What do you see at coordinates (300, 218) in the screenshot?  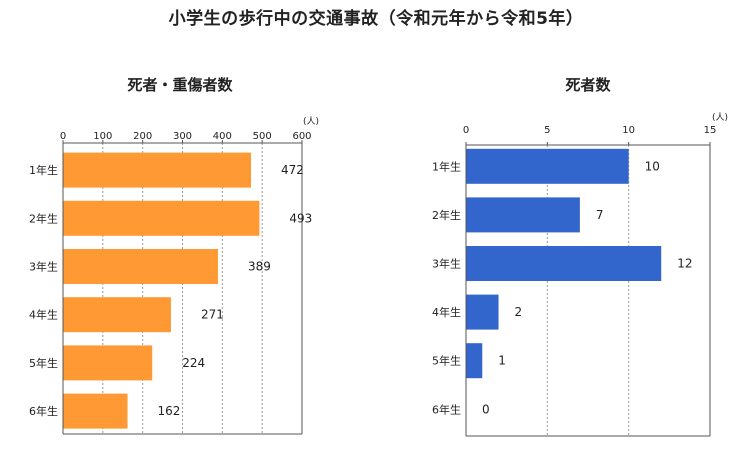 I see `value-label: 493` at bounding box center [300, 218].